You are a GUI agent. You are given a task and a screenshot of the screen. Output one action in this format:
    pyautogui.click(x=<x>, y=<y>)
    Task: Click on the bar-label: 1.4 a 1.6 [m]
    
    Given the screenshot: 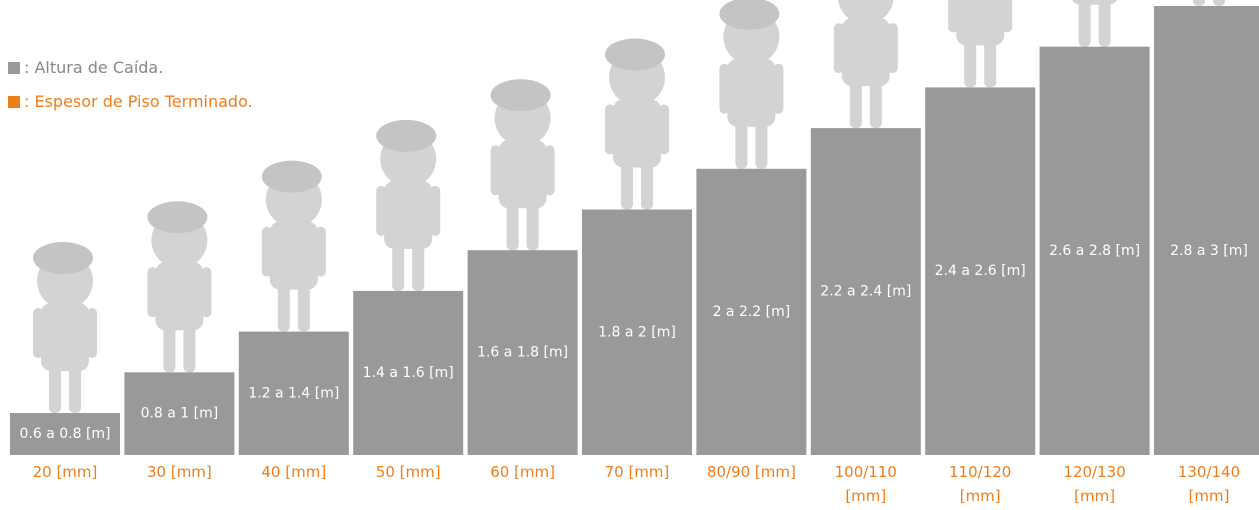 What is the action you would take?
    pyautogui.click(x=408, y=373)
    